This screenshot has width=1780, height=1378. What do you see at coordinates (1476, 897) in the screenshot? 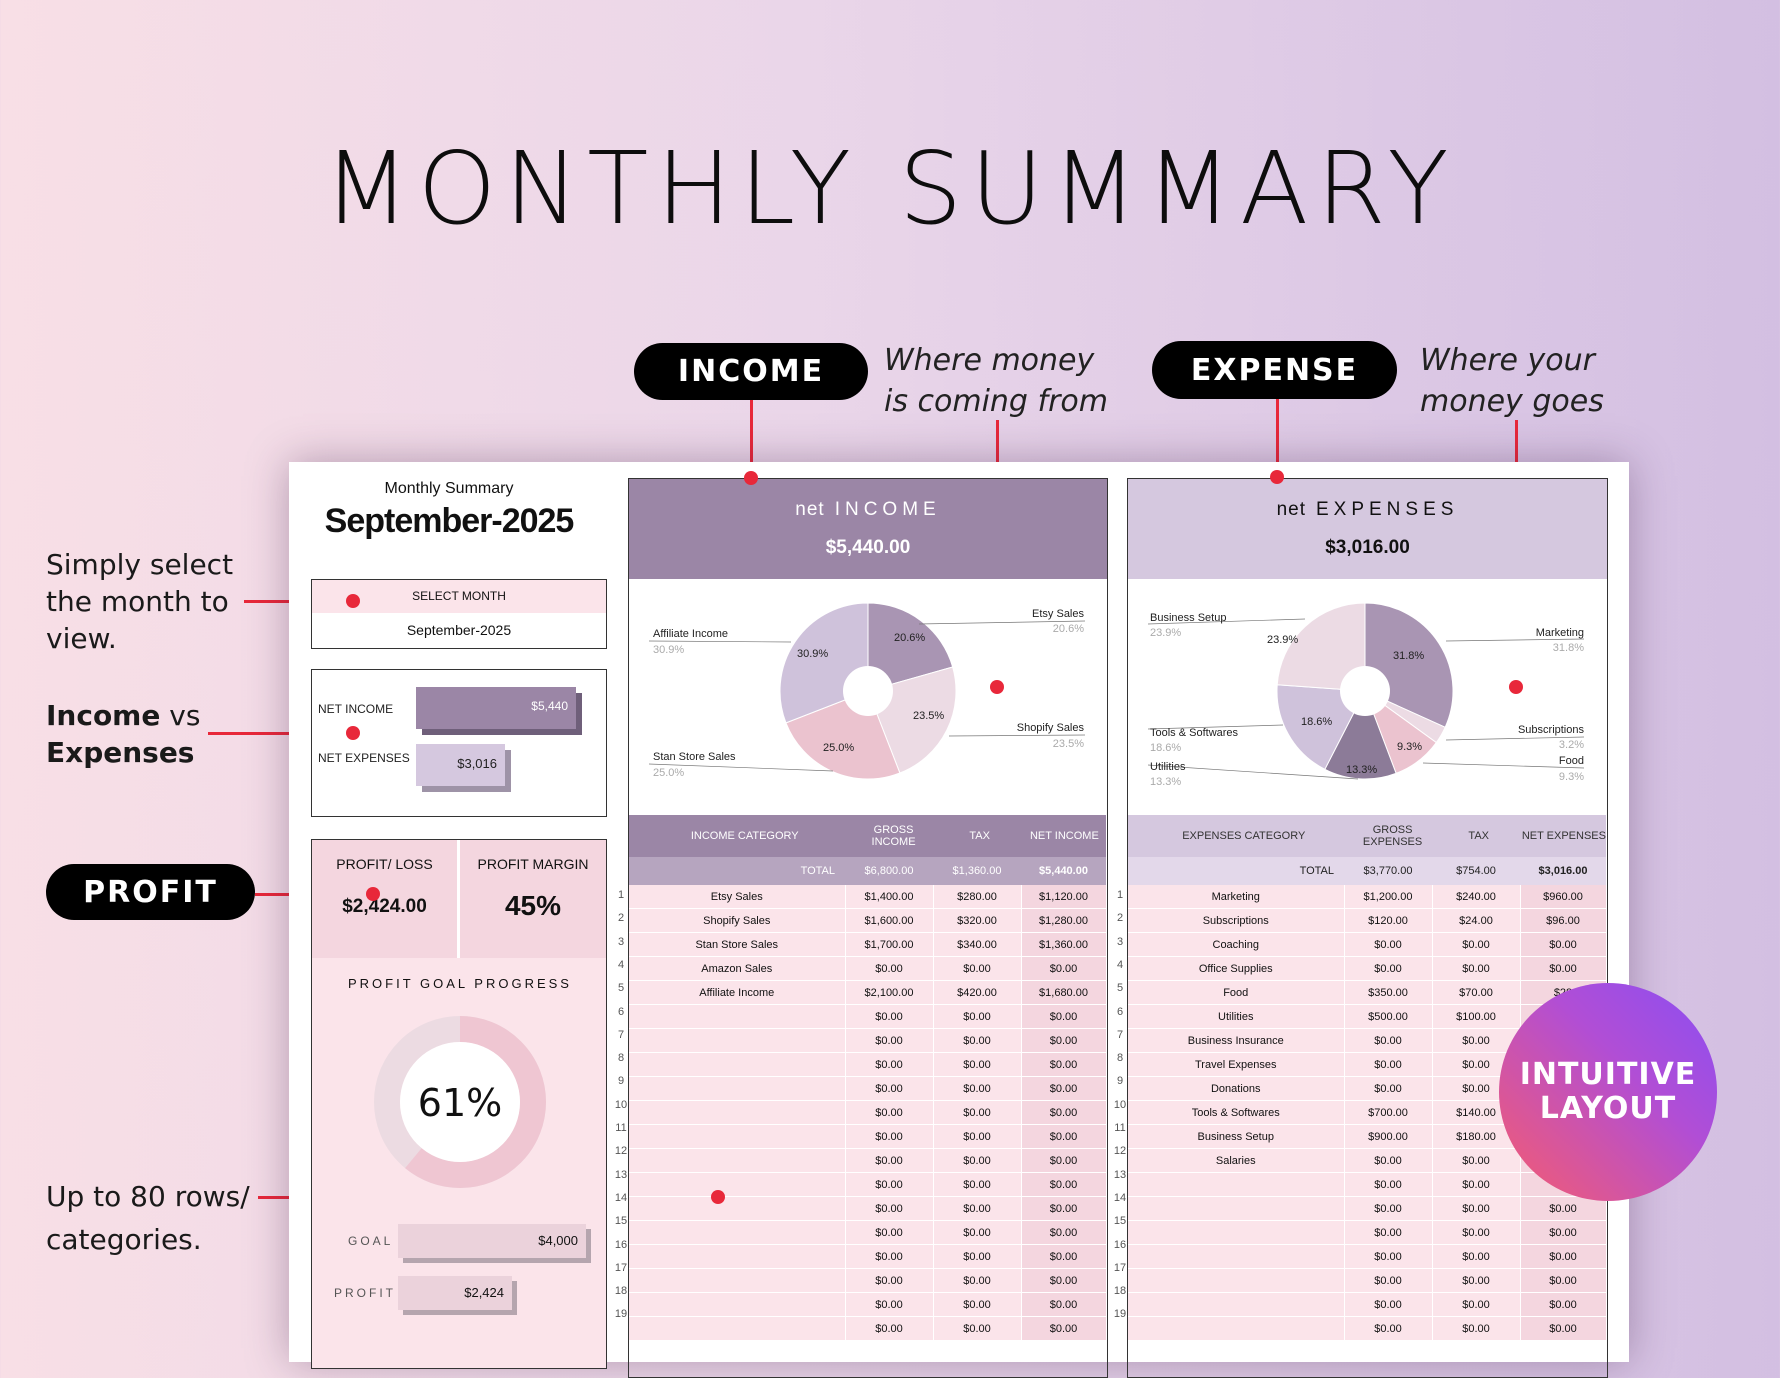
I see `expenses-cell-tax: $240.00` at bounding box center [1476, 897].